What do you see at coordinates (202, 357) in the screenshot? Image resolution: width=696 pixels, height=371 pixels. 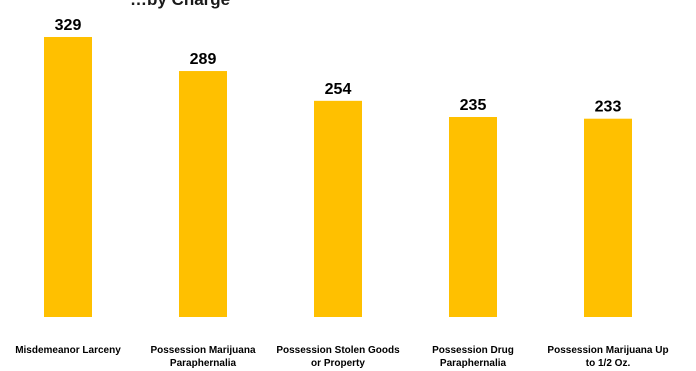 I see `category-label-2: Possession Marijuana Paraphernalia` at bounding box center [202, 357].